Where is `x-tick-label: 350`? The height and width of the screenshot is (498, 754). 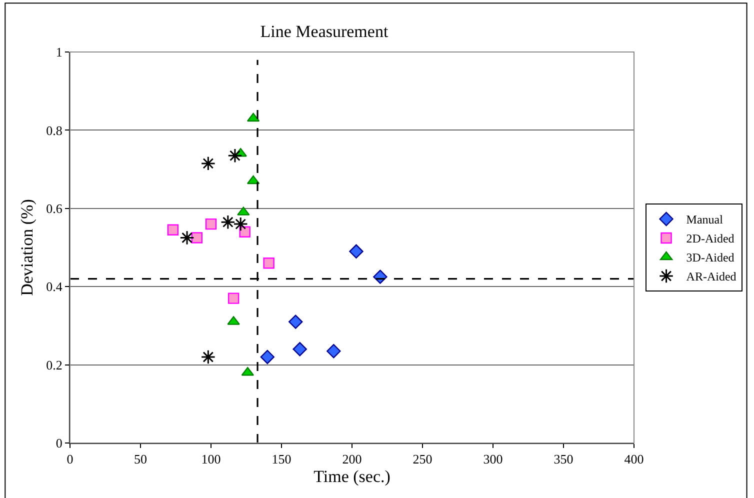 x-tick-label: 350 is located at coordinates (564, 459).